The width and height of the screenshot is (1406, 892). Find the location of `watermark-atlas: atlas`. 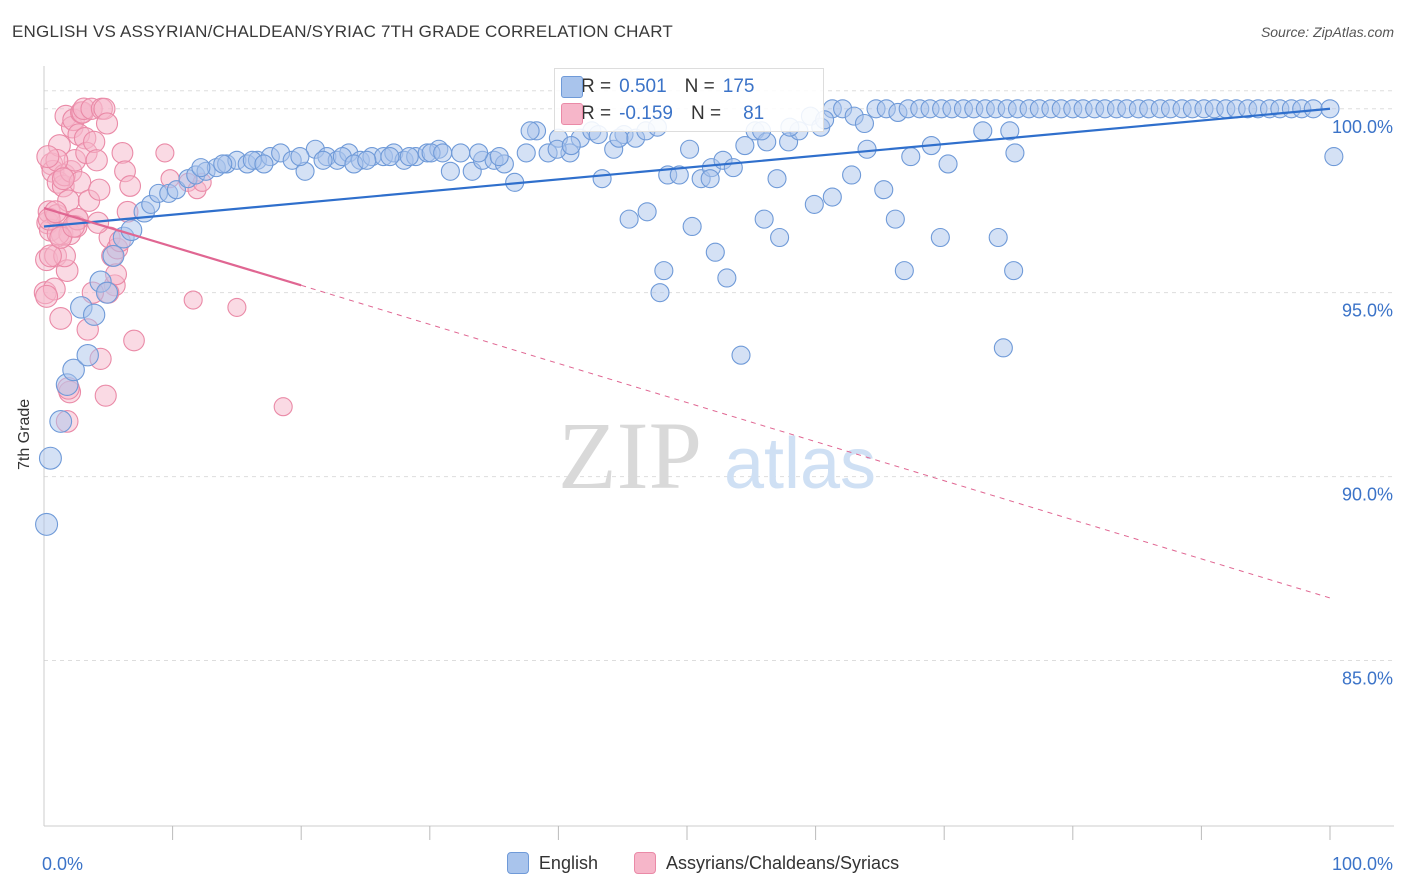

watermark-atlas: atlas is located at coordinates (800, 464).